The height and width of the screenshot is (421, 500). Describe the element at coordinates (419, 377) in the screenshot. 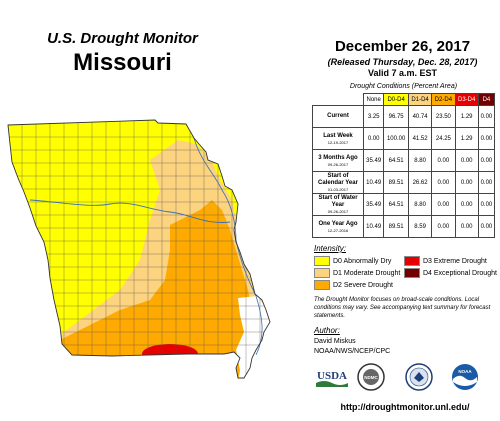

I see `commerce-seal-icon` at that location.